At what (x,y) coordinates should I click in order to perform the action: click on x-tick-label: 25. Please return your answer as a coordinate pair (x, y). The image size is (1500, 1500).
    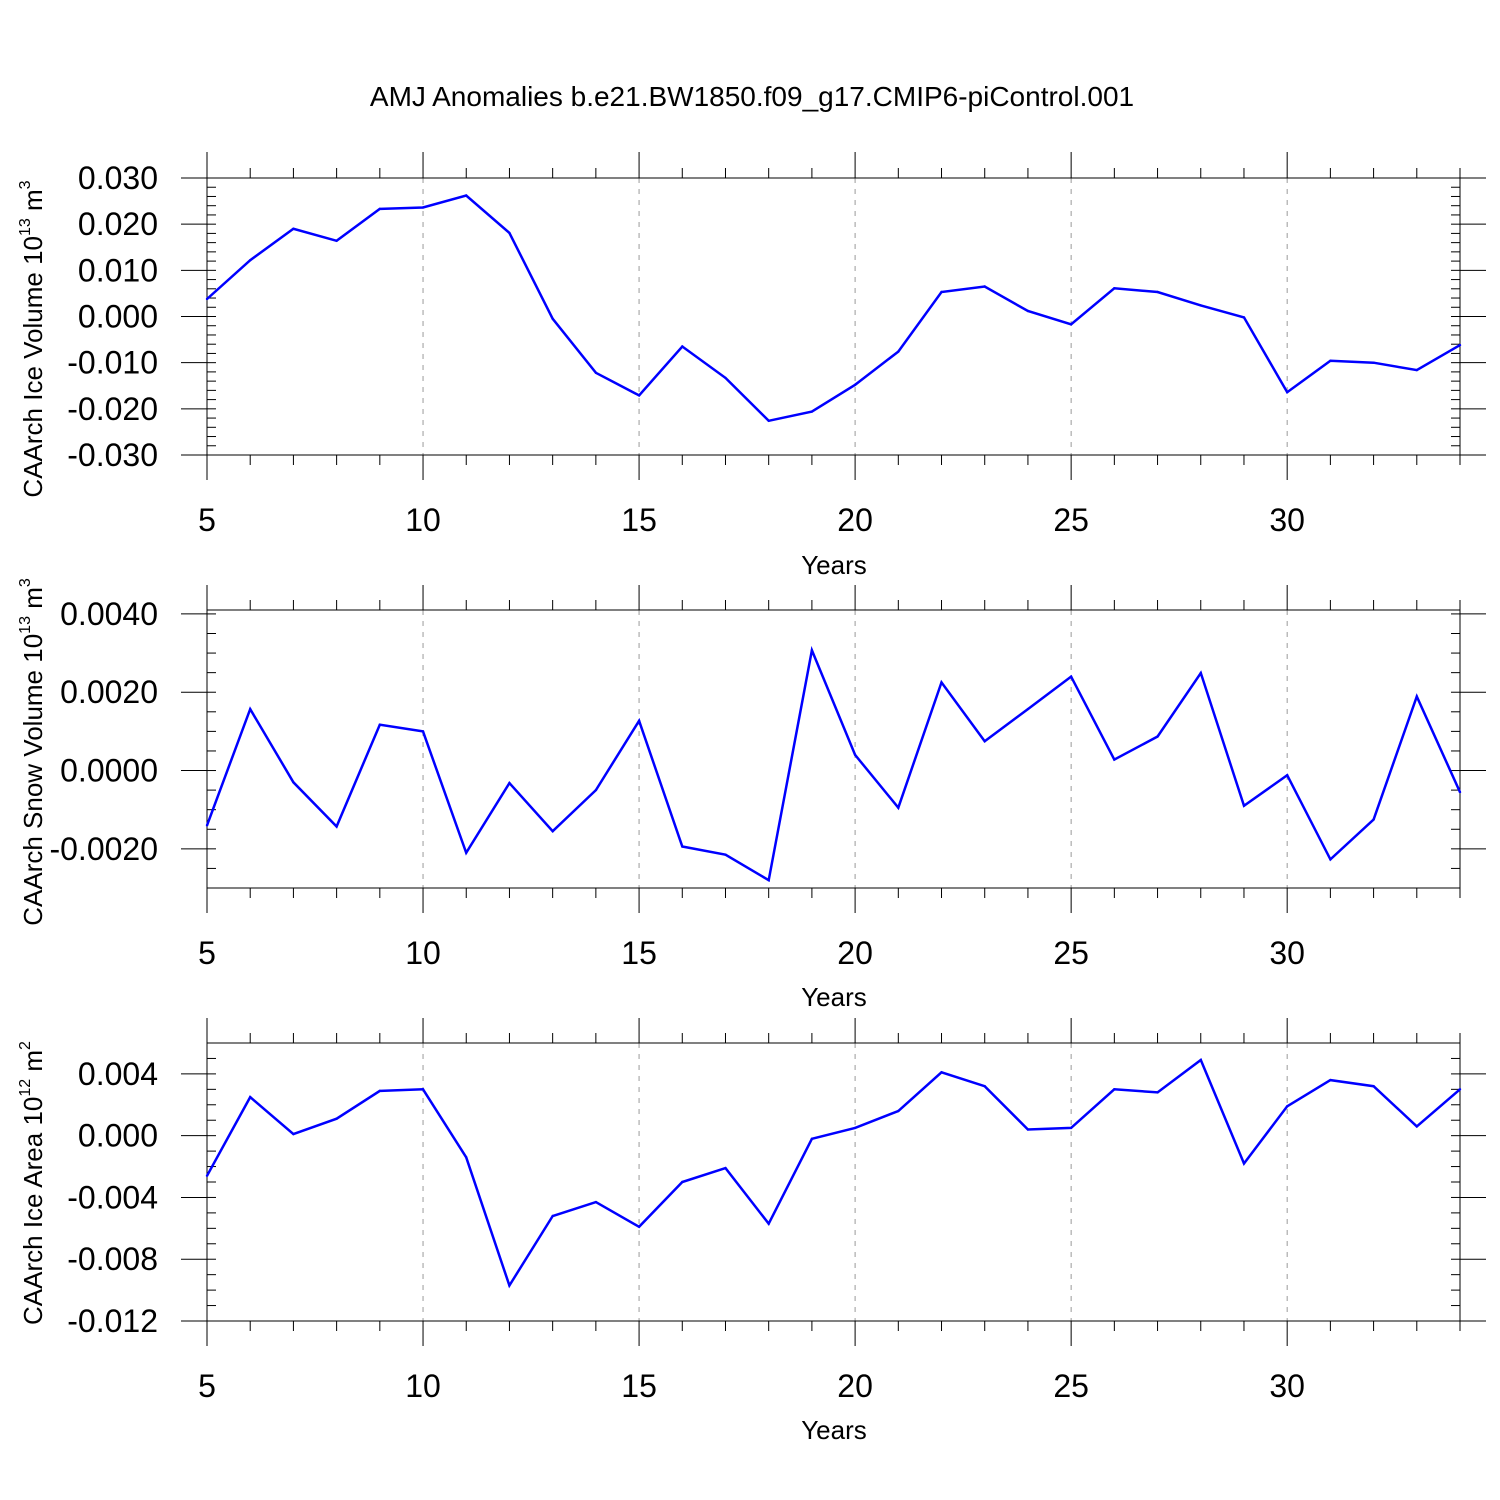
    Looking at the image, I should click on (1071, 520).